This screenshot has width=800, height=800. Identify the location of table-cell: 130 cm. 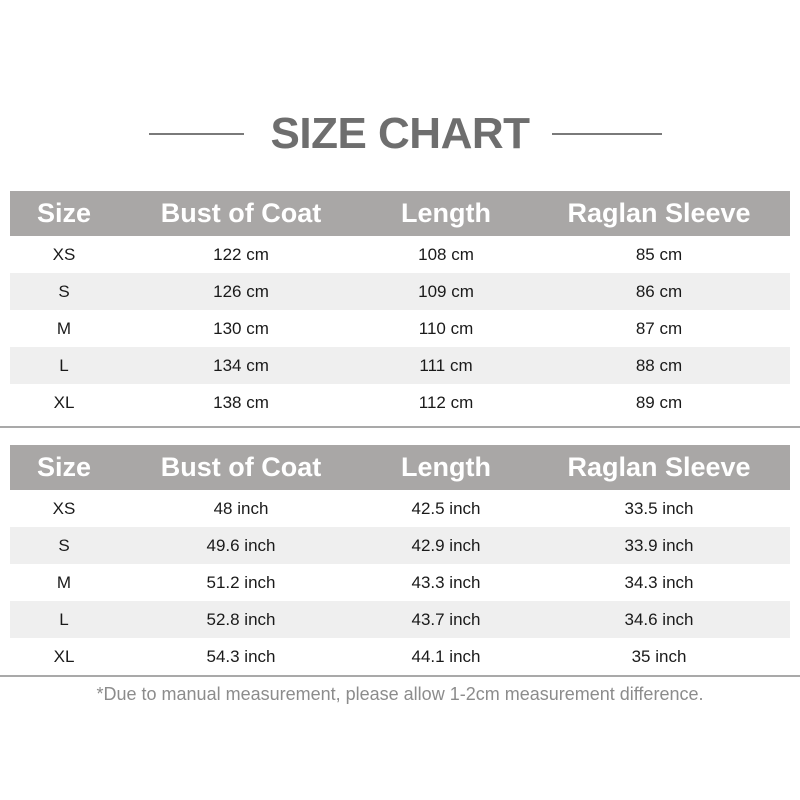
(241, 328).